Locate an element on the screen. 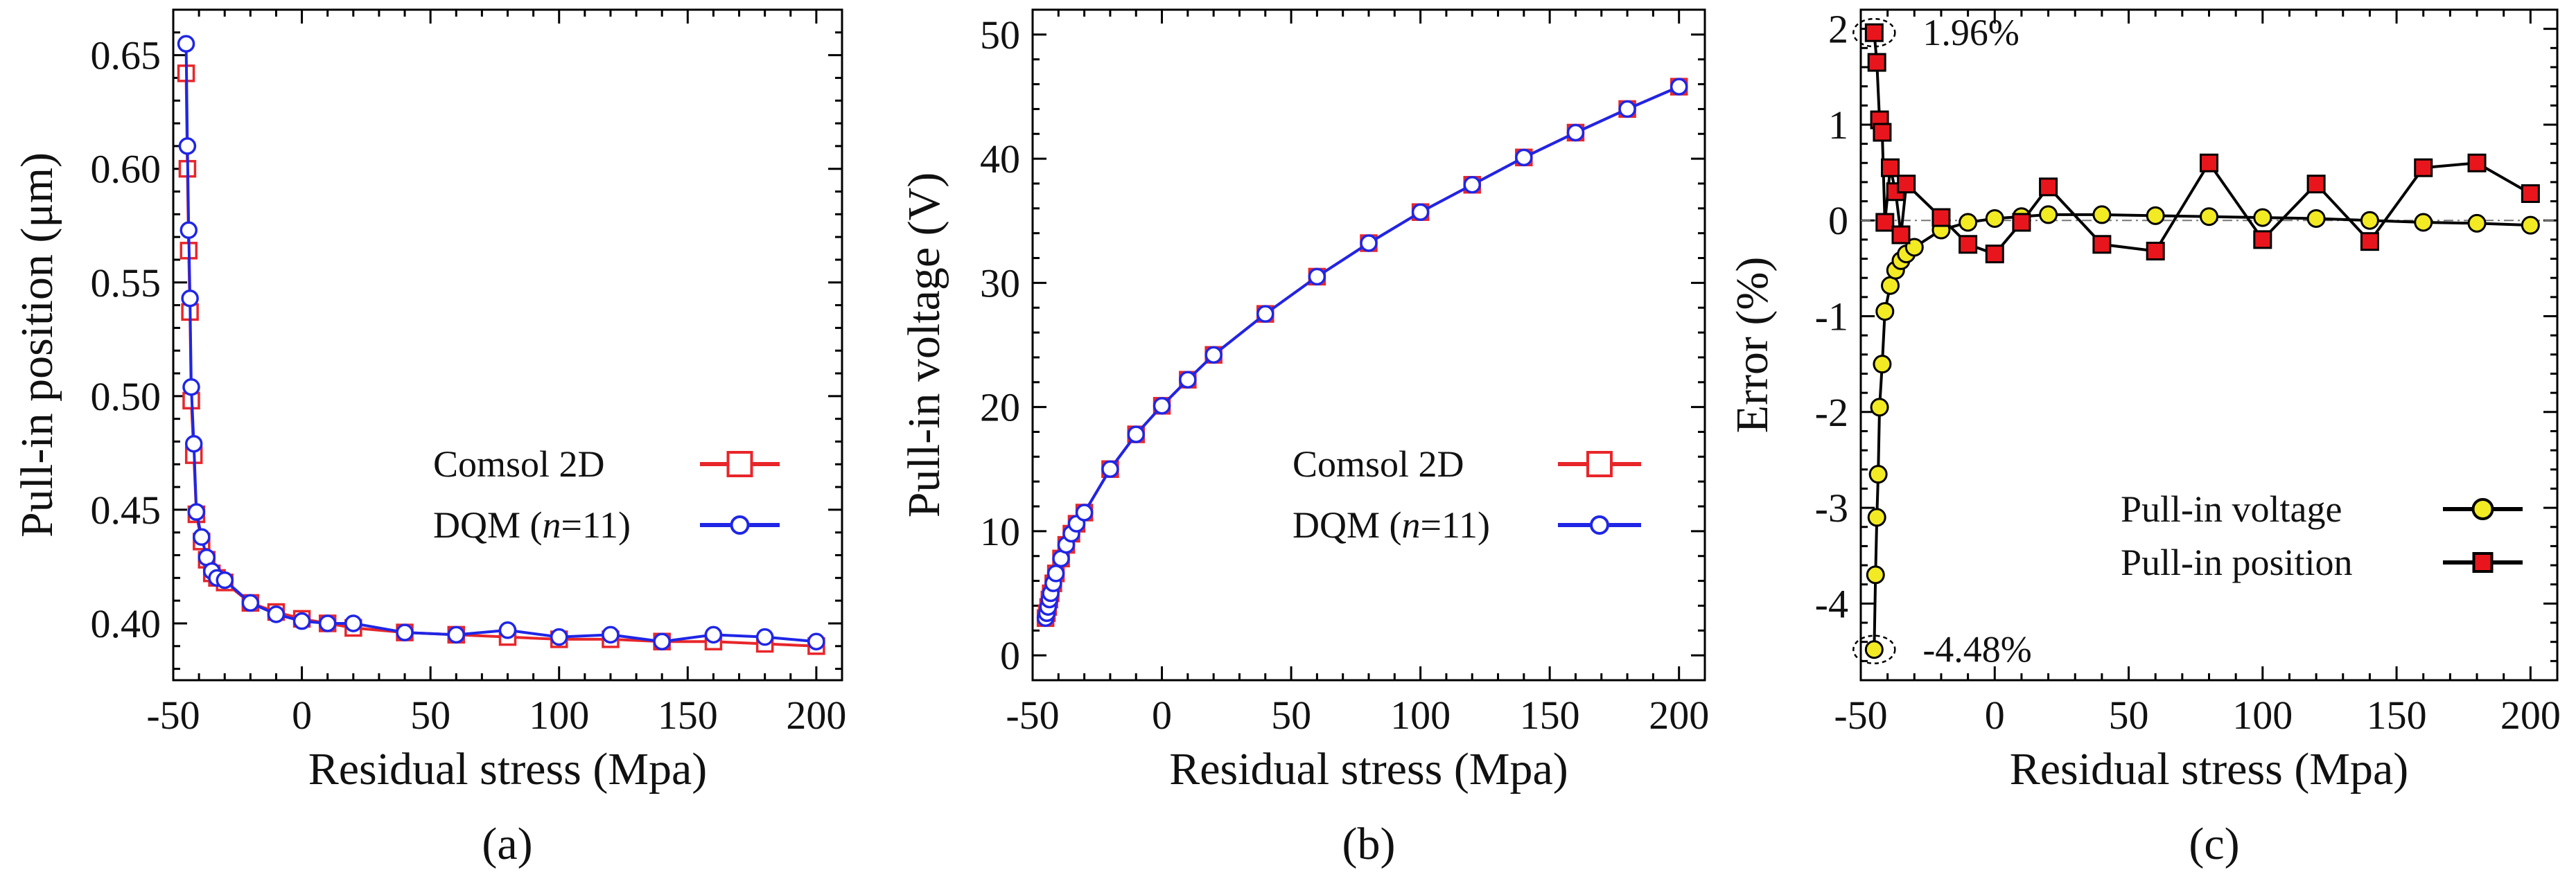 The width and height of the screenshot is (2576, 879). y-tick-label: 1 is located at coordinates (1838, 125).